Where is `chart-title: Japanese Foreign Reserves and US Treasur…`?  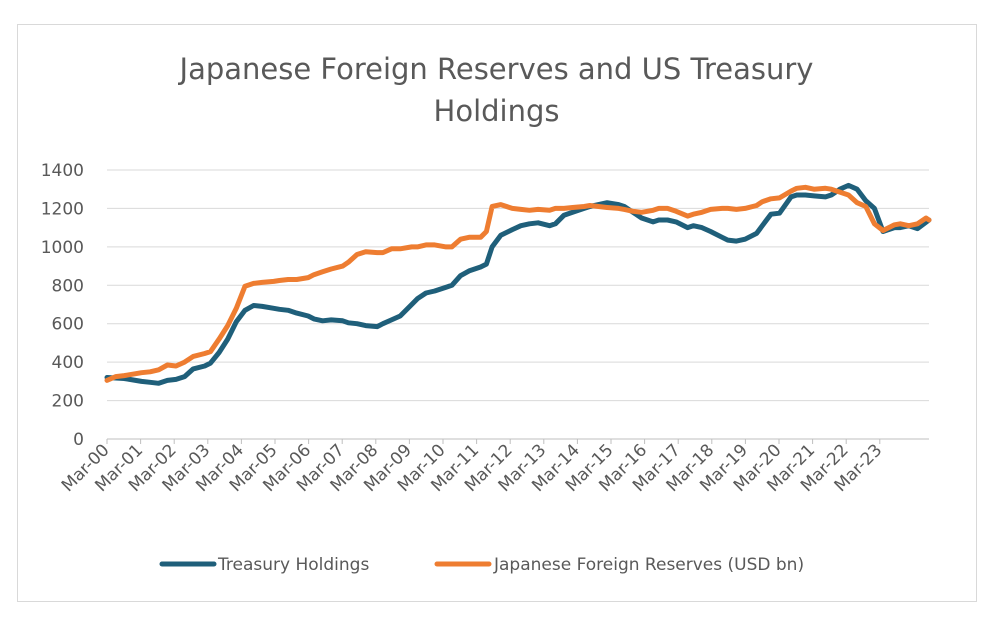
chart-title: Japanese Foreign Reserves and US Treasur… is located at coordinates (496, 90).